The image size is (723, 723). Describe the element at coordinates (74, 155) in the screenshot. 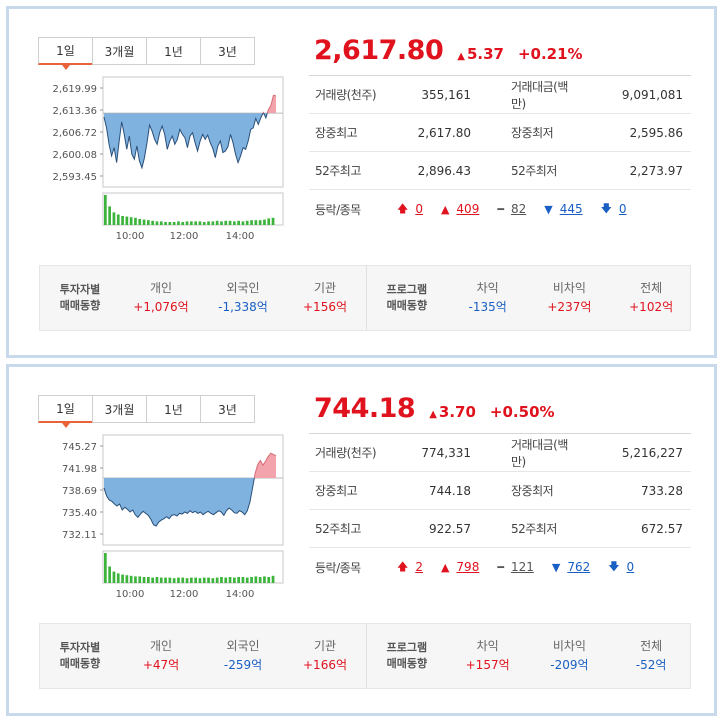

I see `y-tick-label: 2,600.08` at that location.